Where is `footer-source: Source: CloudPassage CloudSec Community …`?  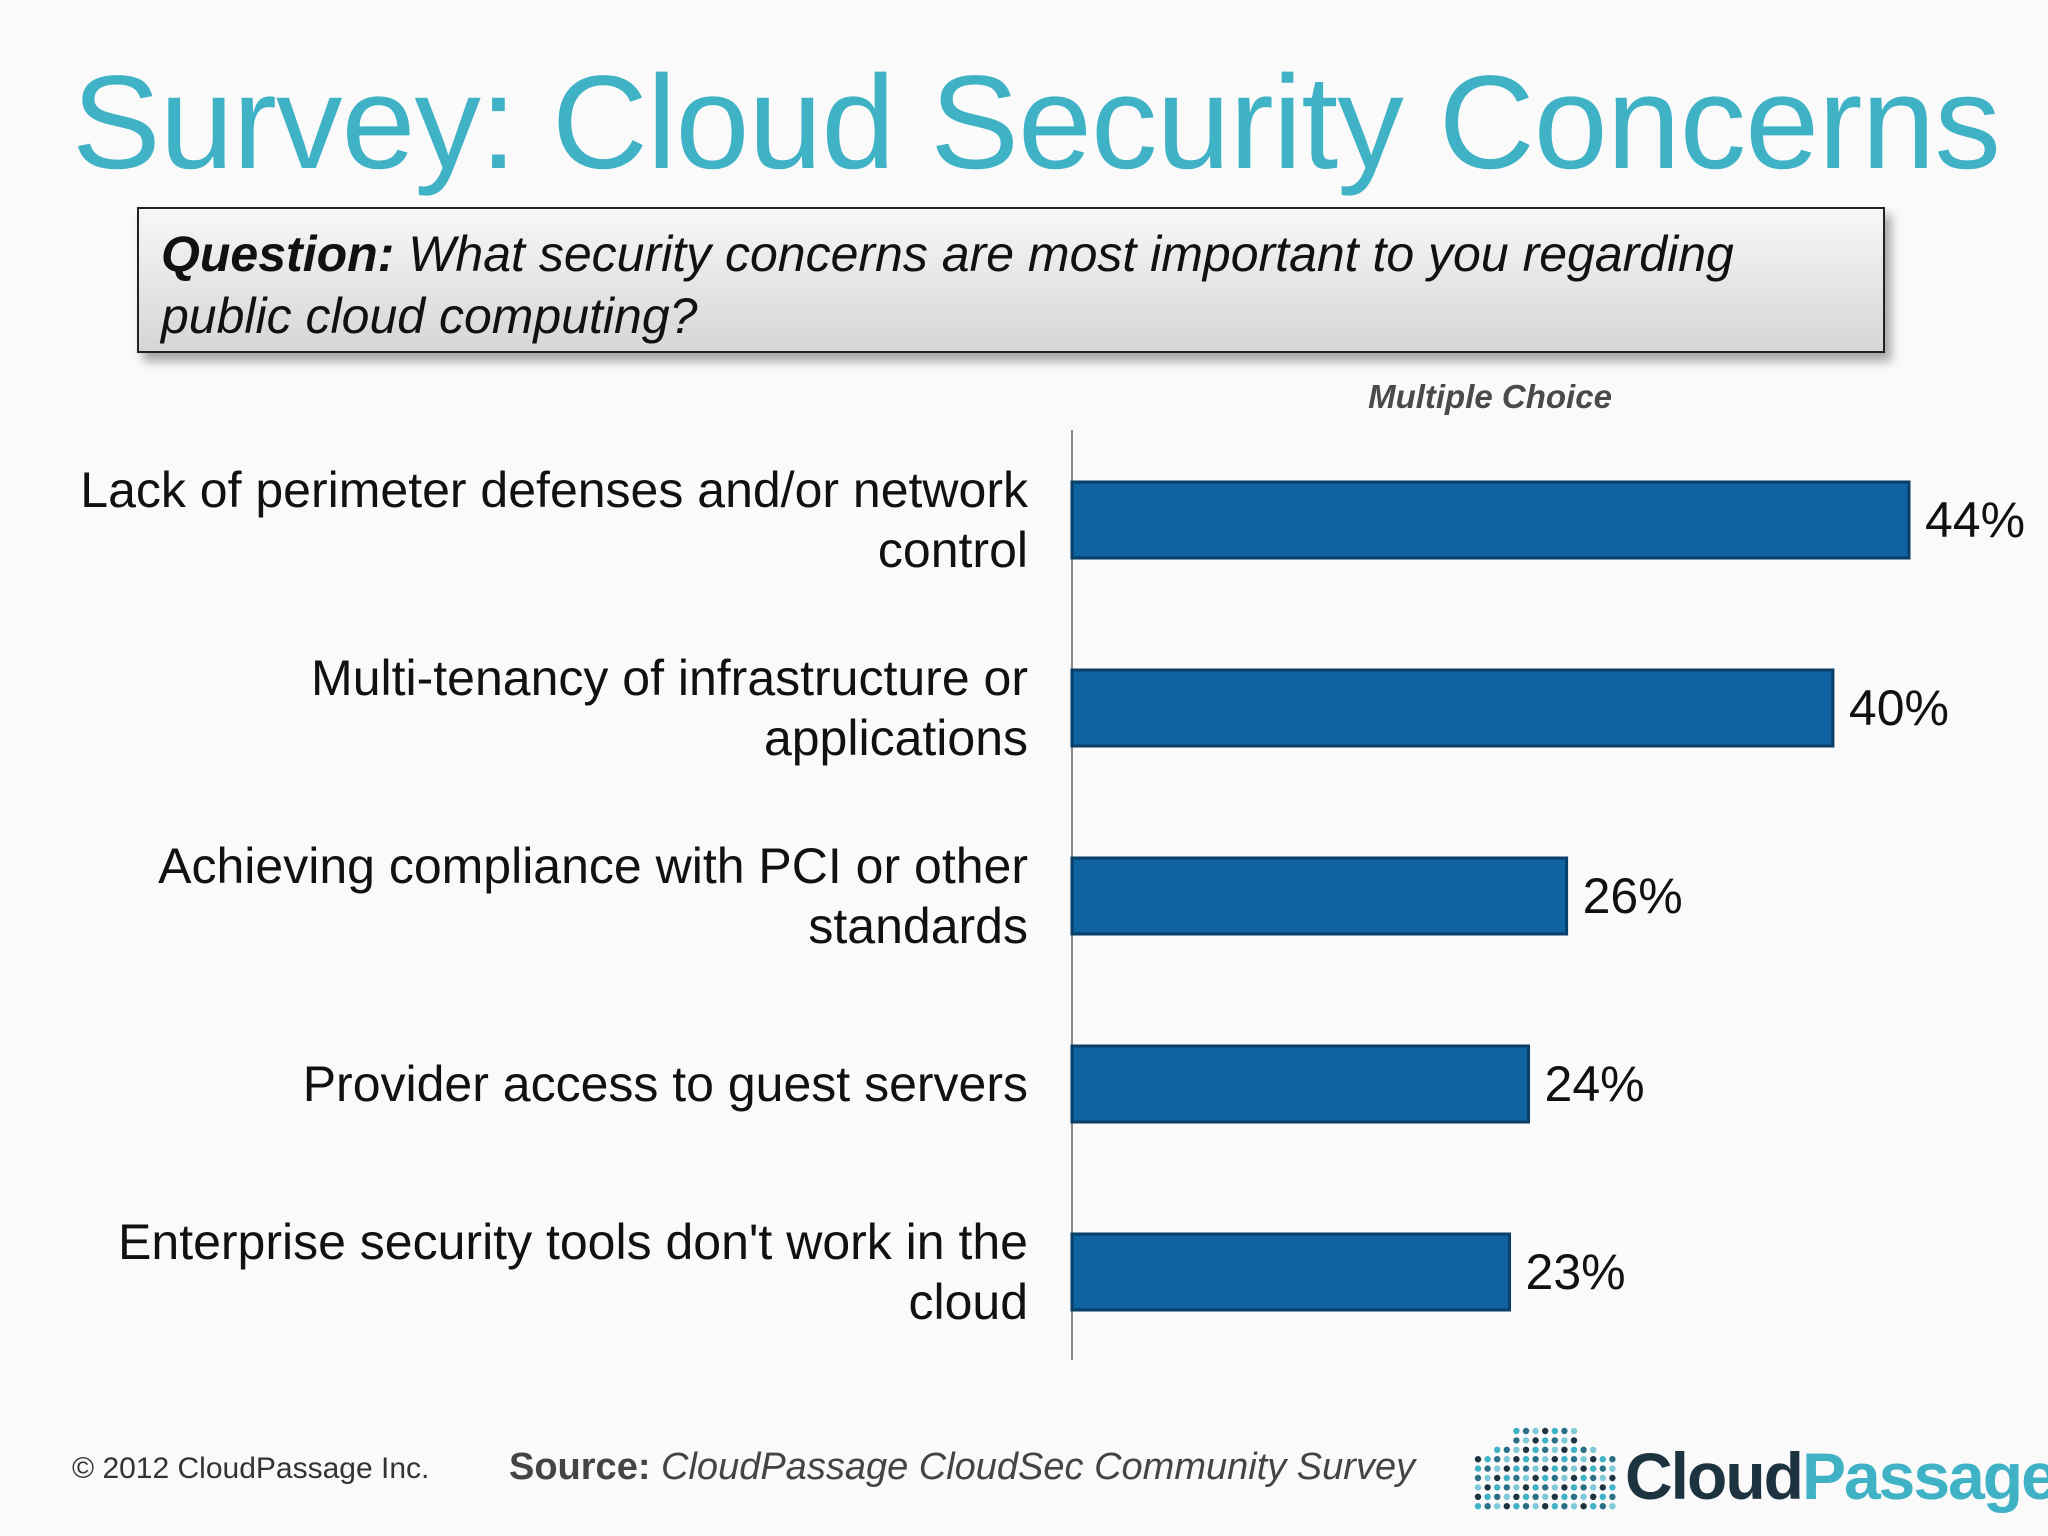
footer-source: Source: CloudPassage CloudSec Community … is located at coordinates (962, 1467).